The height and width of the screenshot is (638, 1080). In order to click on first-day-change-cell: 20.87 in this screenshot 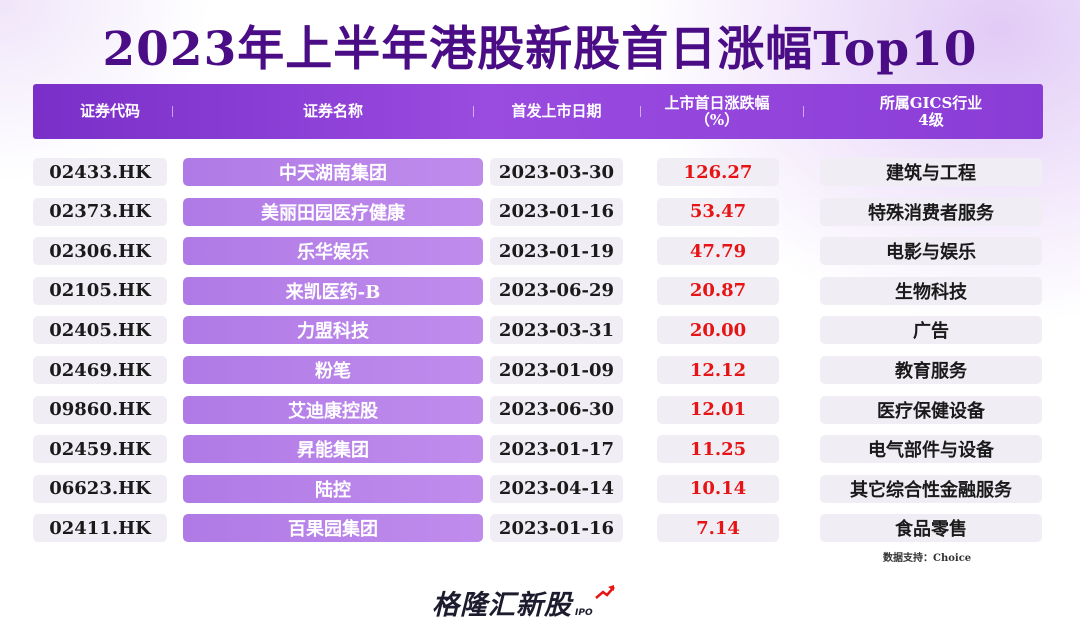, I will do `click(718, 290)`.